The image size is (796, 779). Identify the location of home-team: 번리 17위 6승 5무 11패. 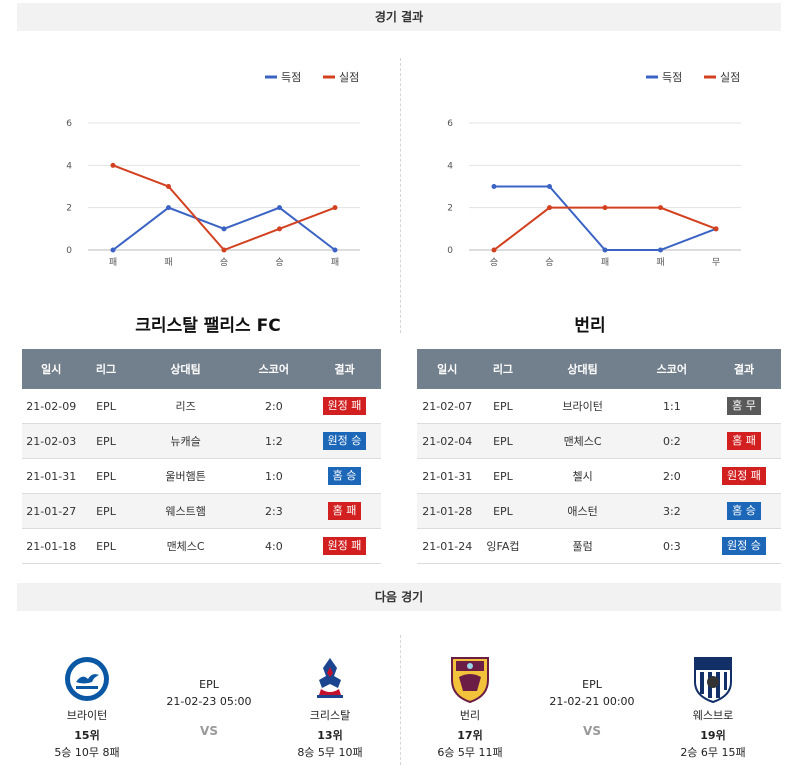
(470, 700).